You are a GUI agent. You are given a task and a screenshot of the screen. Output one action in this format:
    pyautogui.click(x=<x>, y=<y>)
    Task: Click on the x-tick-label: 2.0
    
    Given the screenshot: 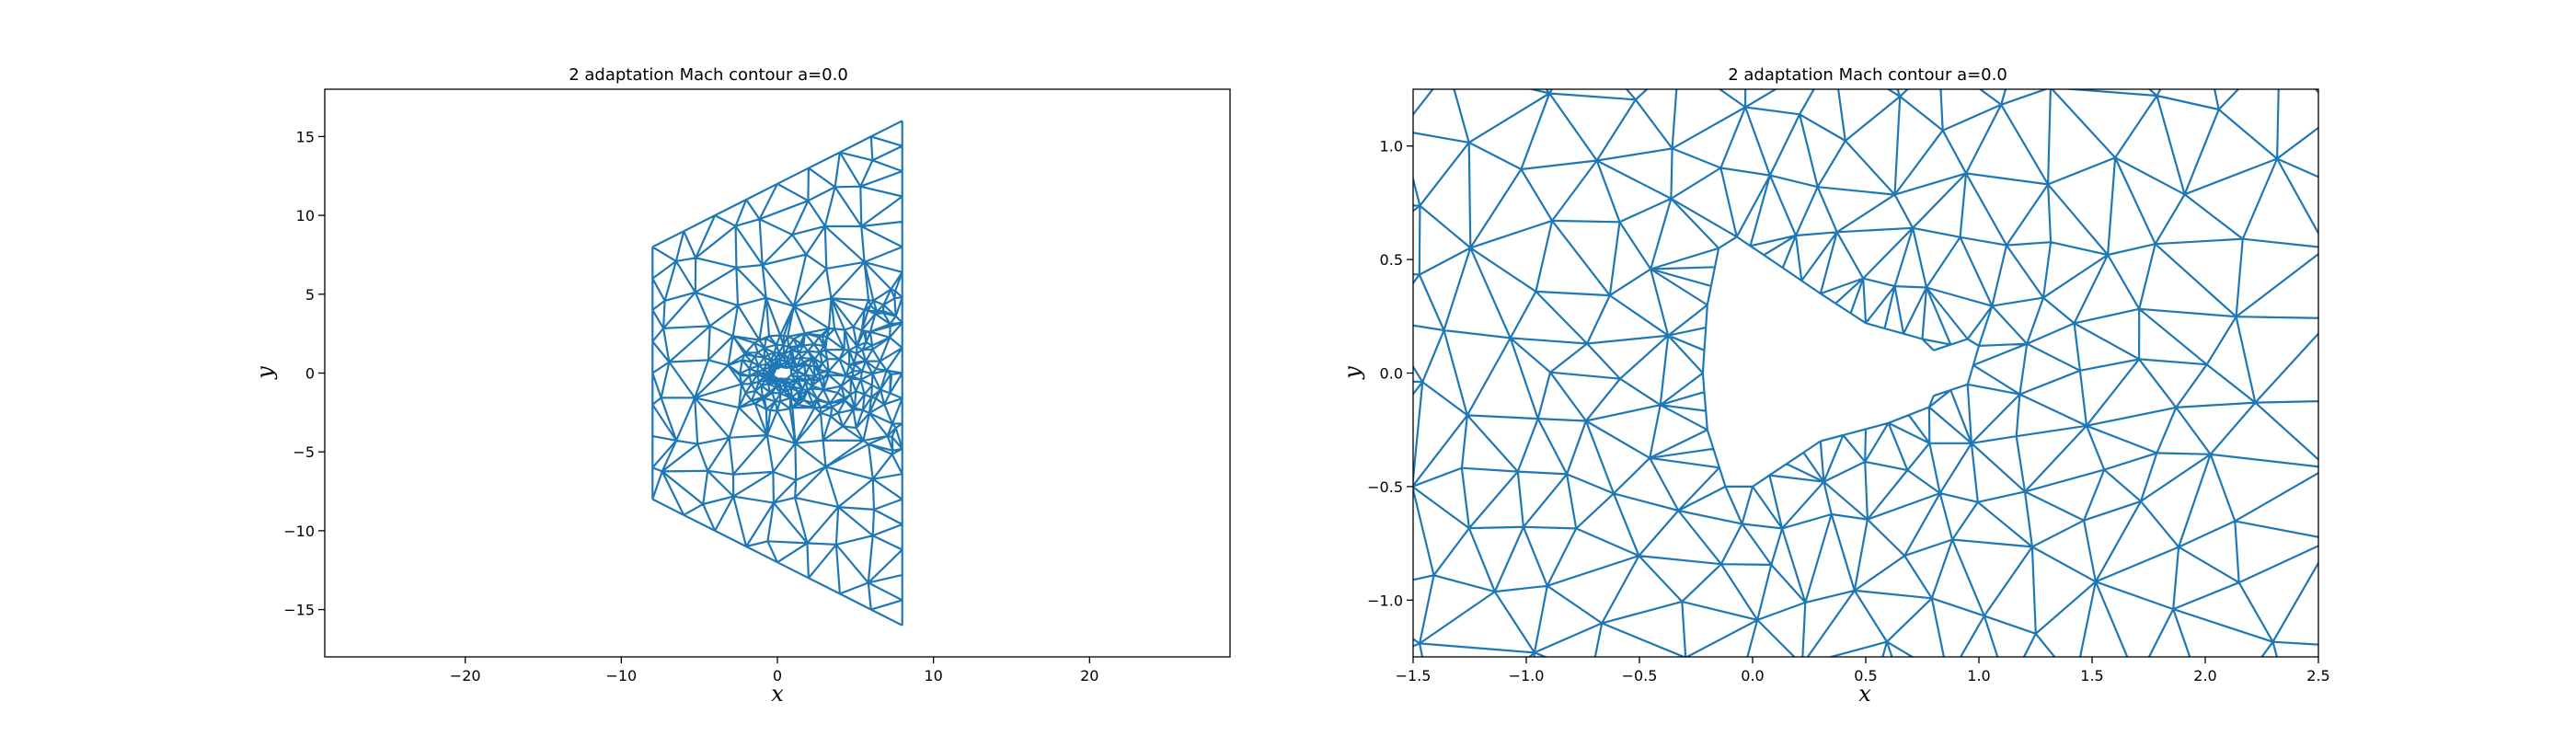 What is the action you would take?
    pyautogui.click(x=2204, y=675)
    